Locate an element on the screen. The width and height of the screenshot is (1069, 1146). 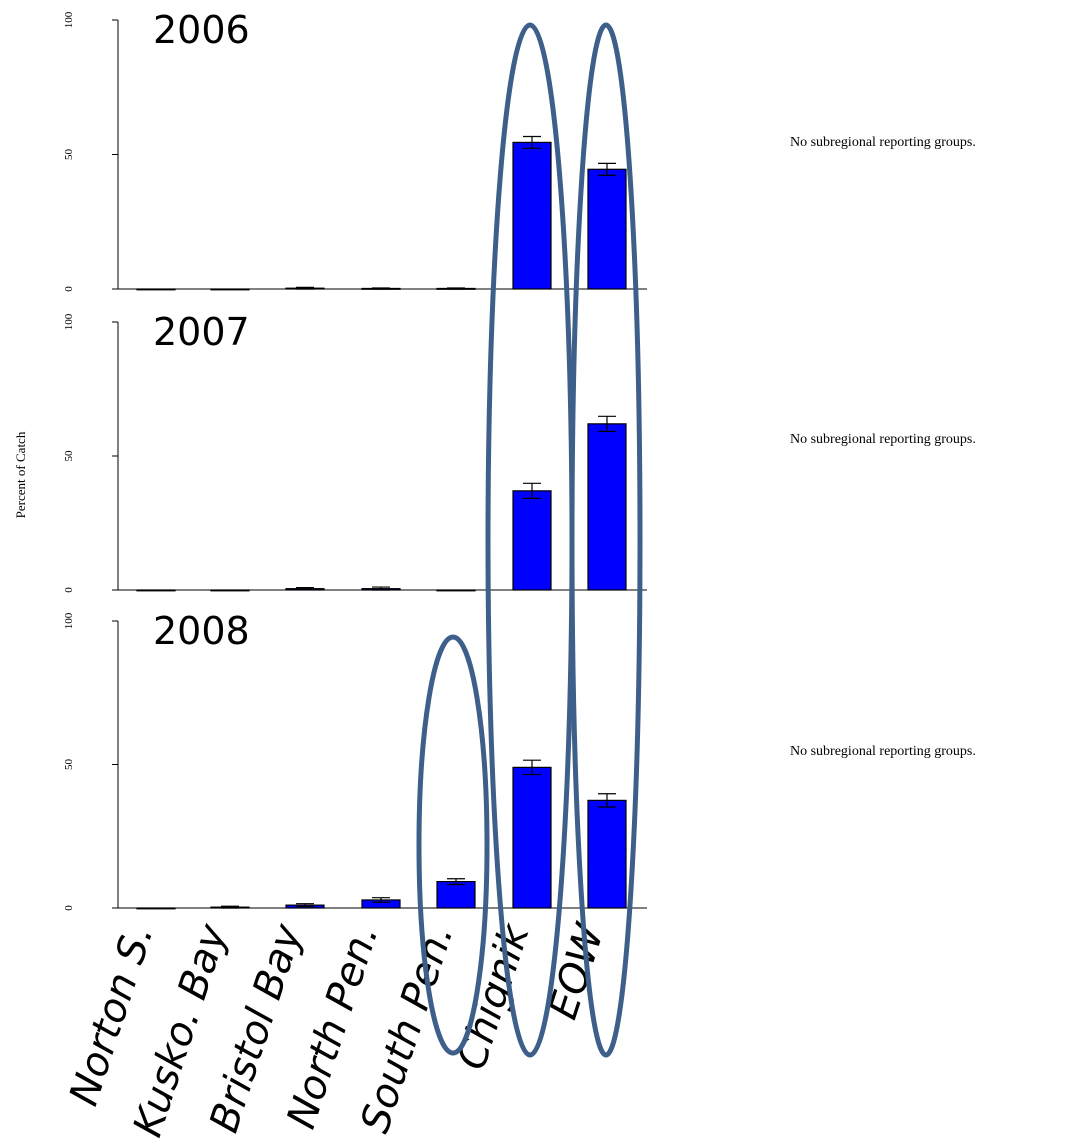
highlight-ellipse-eow is located at coordinates (606, 540).